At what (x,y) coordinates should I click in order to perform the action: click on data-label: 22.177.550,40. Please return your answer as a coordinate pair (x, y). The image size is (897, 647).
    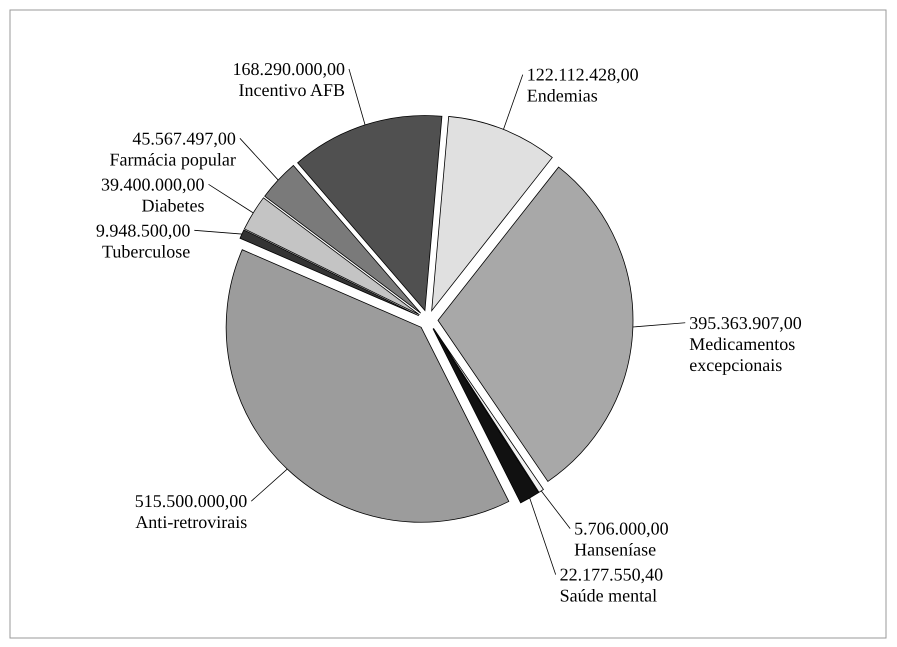
    Looking at the image, I should click on (612, 574).